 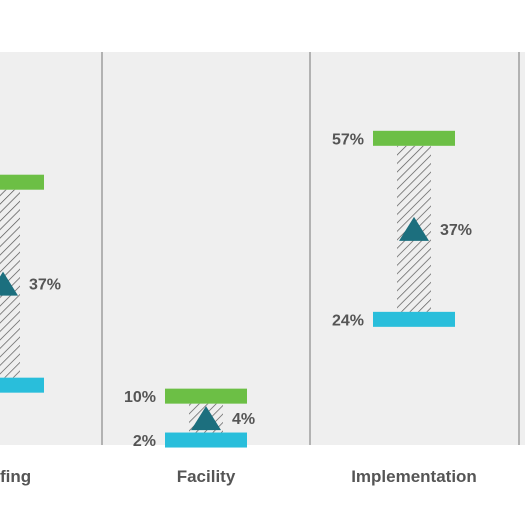 What do you see at coordinates (144, 441) in the screenshot?
I see `lower-value-label-facility: 2%` at bounding box center [144, 441].